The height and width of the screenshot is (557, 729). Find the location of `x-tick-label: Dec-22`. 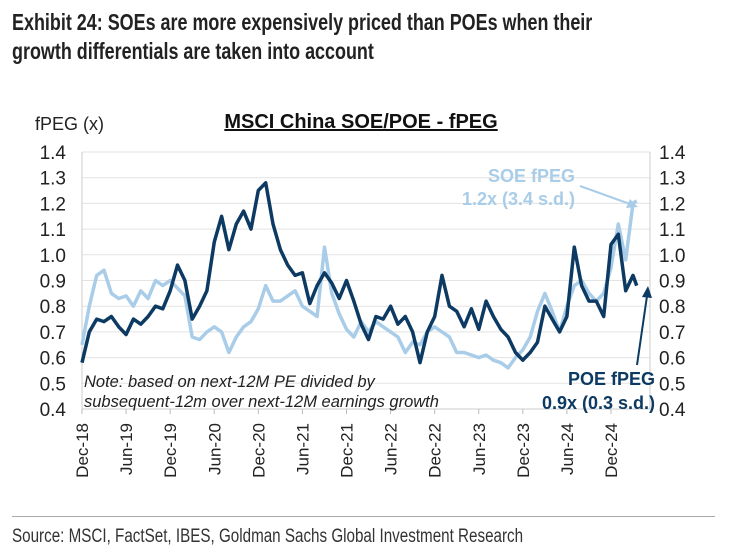

x-tick-label: Dec-22 is located at coordinates (435, 450).